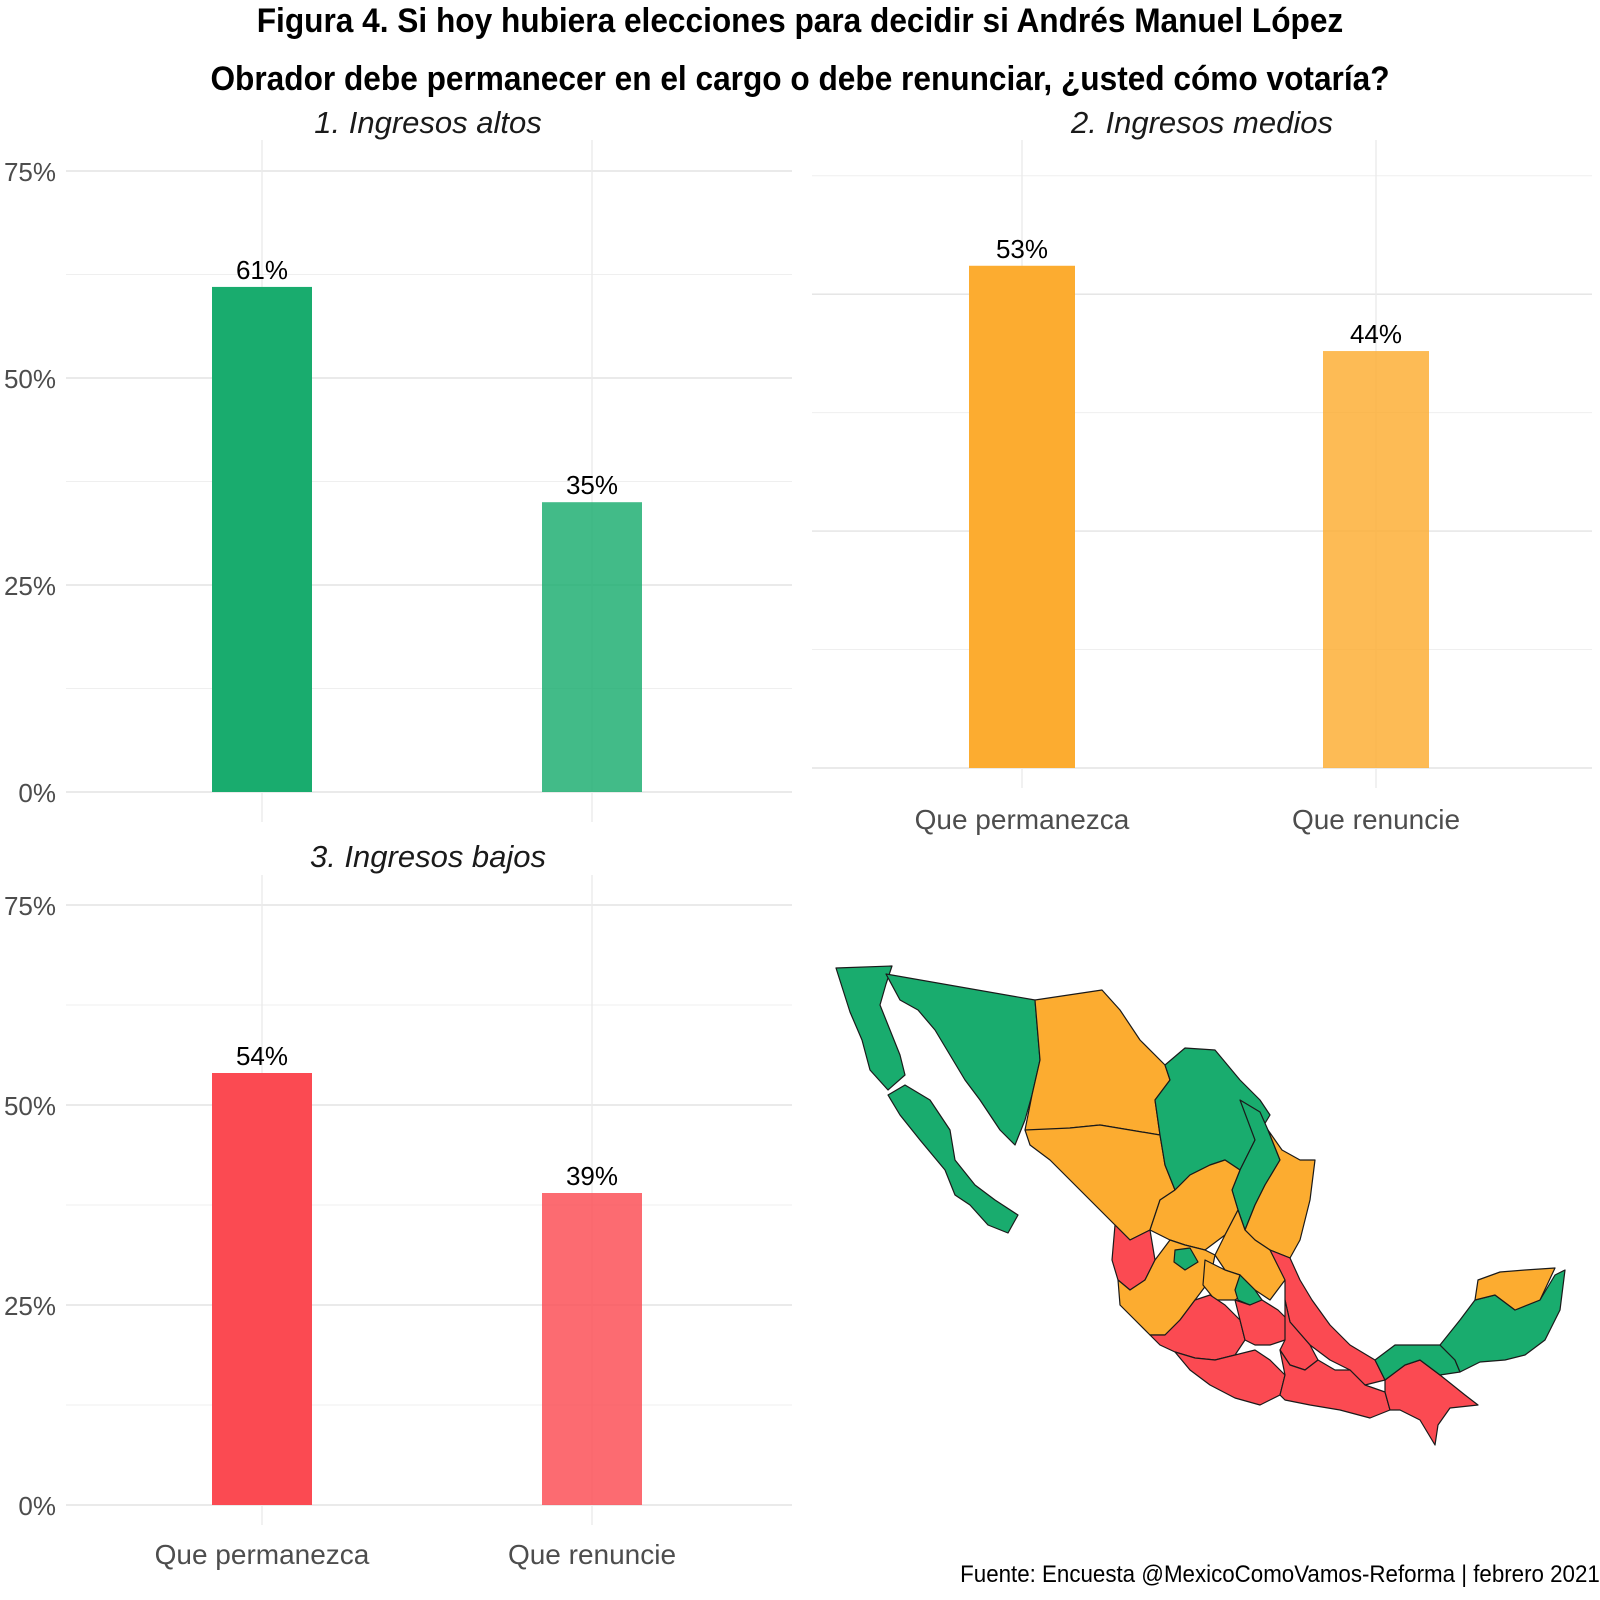 This screenshot has width=1600, height=1600. What do you see at coordinates (1201, 122) in the screenshot?
I see `panel-title: 2. Ingresos medios` at bounding box center [1201, 122].